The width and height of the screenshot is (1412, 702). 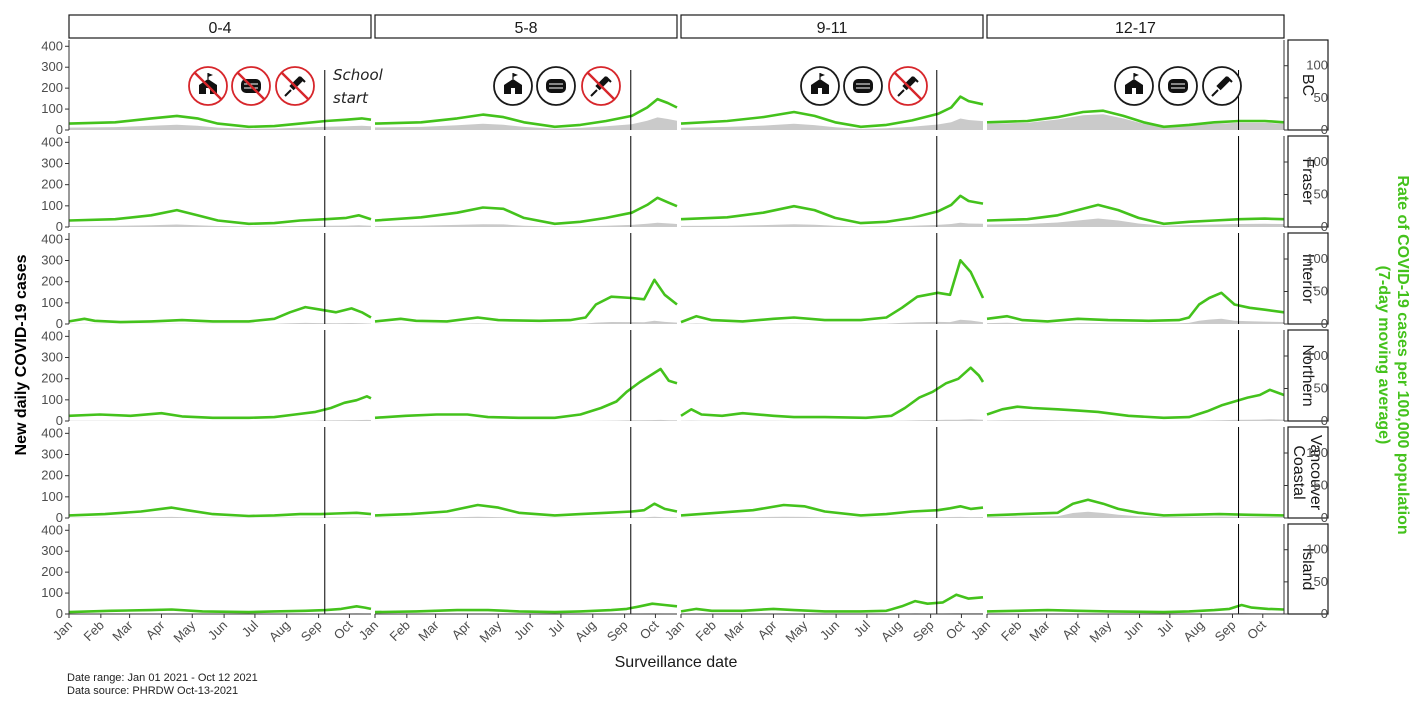 What do you see at coordinates (1132, 630) in the screenshot?
I see `x-tick-label: Jun` at bounding box center [1132, 630].